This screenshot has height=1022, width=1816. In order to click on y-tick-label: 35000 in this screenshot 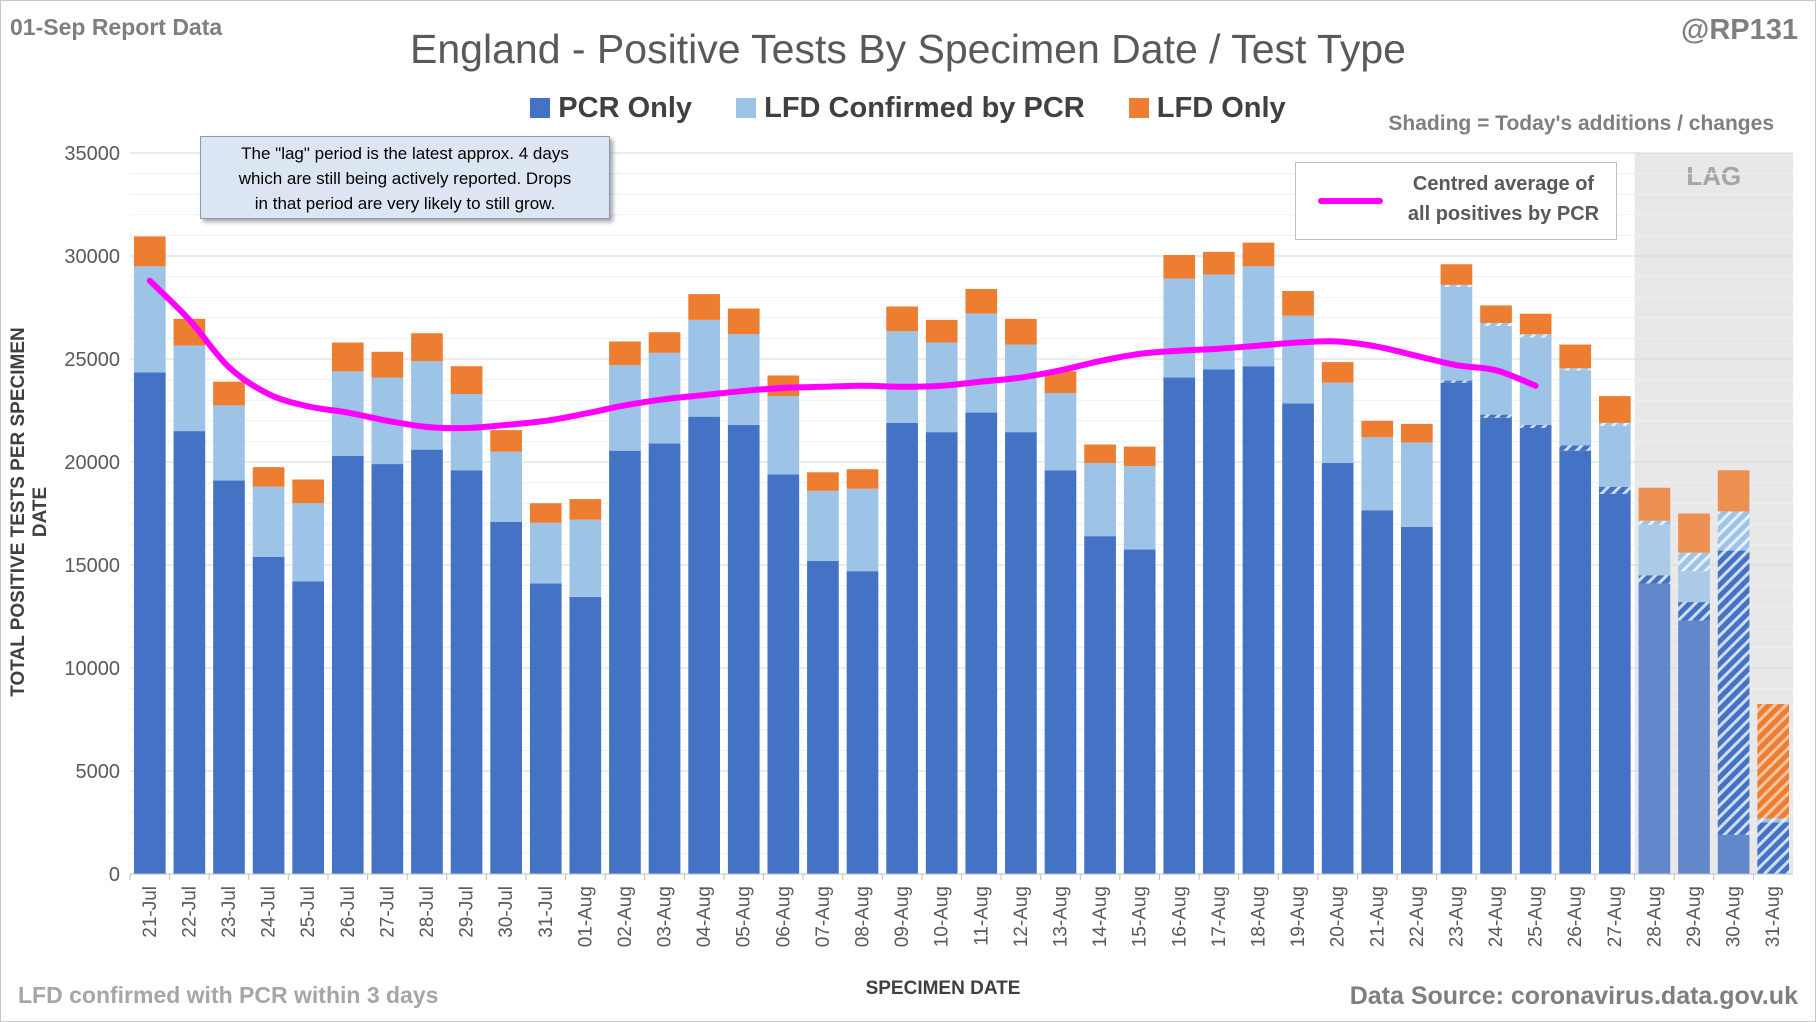, I will do `click(92, 154)`.